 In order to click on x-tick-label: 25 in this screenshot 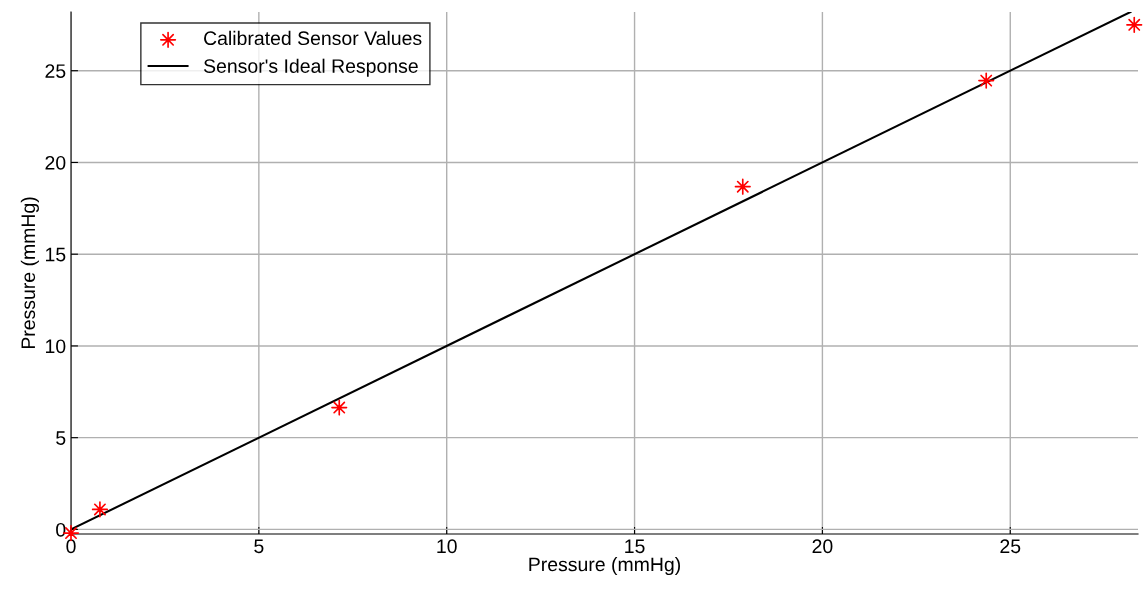, I will do `click(1010, 546)`.